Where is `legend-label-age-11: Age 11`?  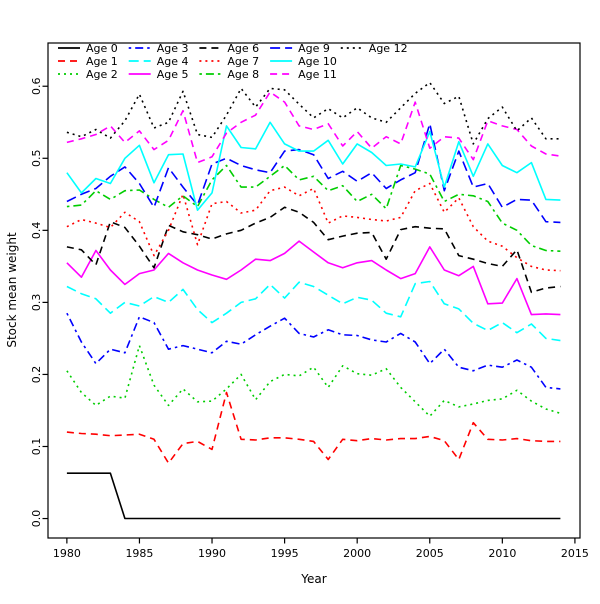
legend-label-age-11: Age 11 is located at coordinates (317, 74).